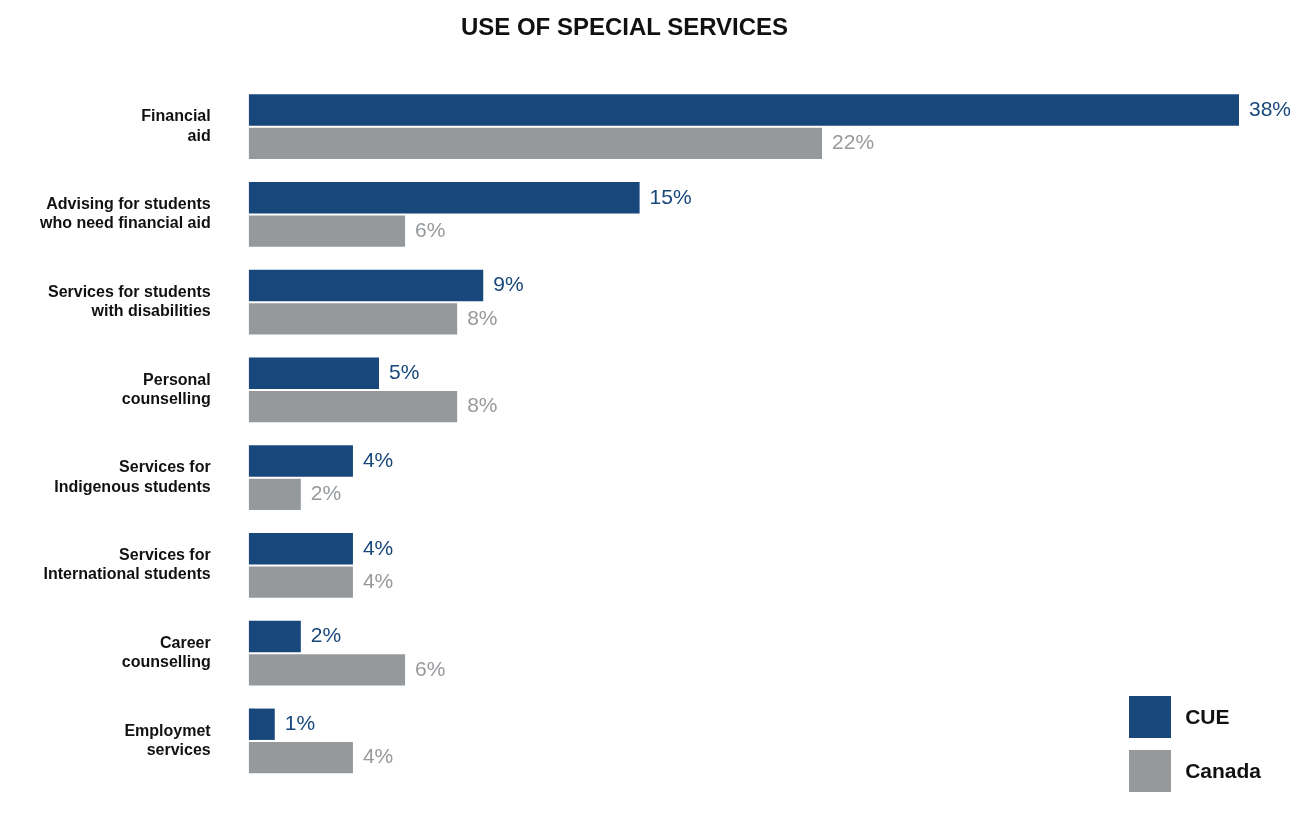 The width and height of the screenshot is (1309, 834). Describe the element at coordinates (1223, 771) in the screenshot. I see `legend-label: Canada` at that location.